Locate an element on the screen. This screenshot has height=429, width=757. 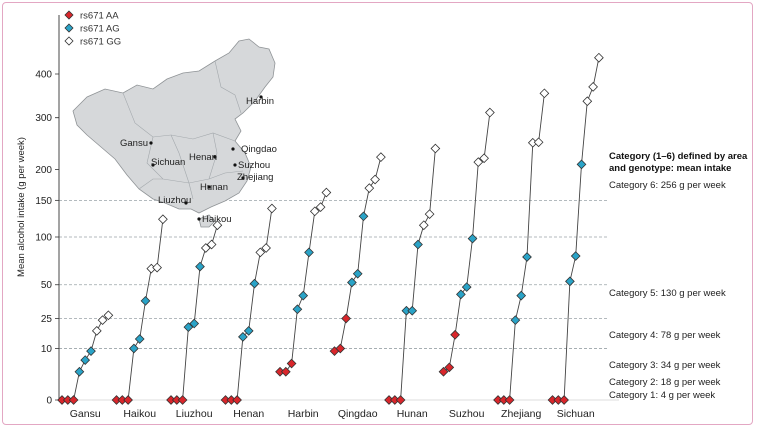
x-tick-label: Haikou is located at coordinates (139, 414).